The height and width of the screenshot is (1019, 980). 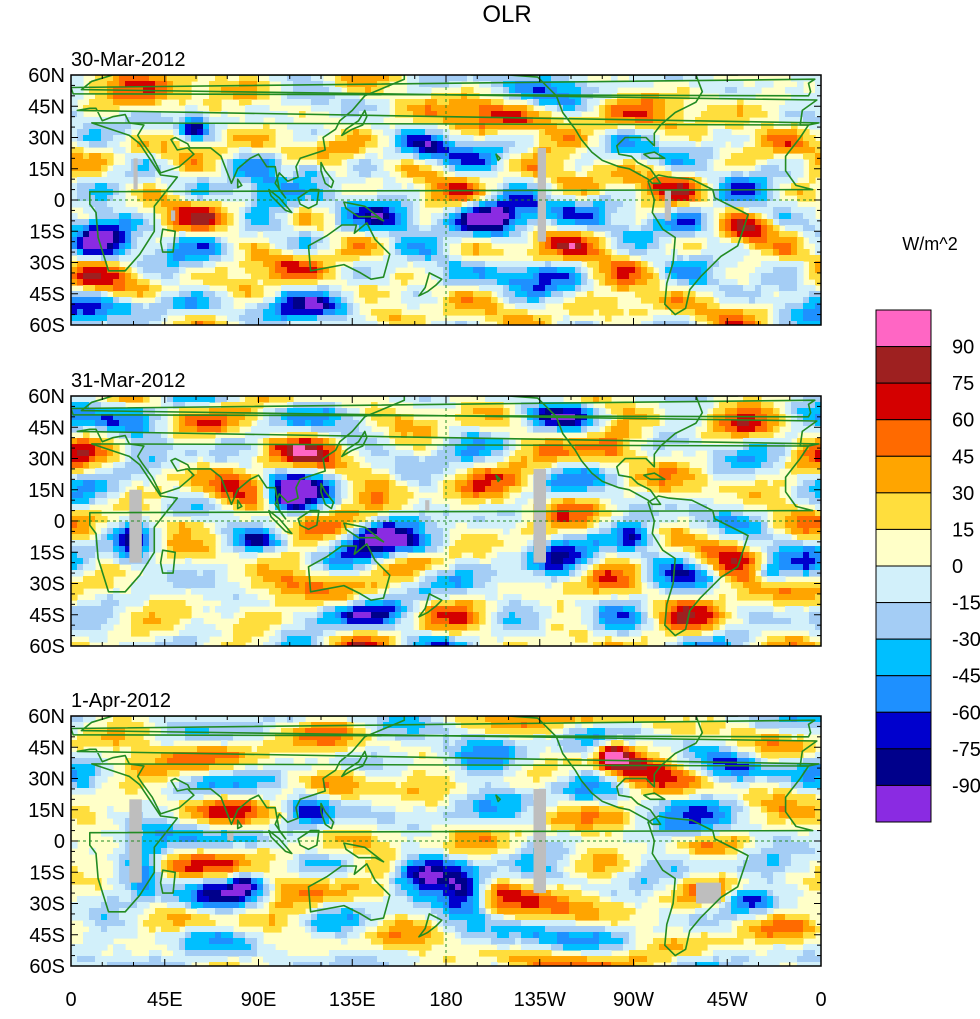 I want to click on lon-tick-label: 90W, so click(x=633, y=1000).